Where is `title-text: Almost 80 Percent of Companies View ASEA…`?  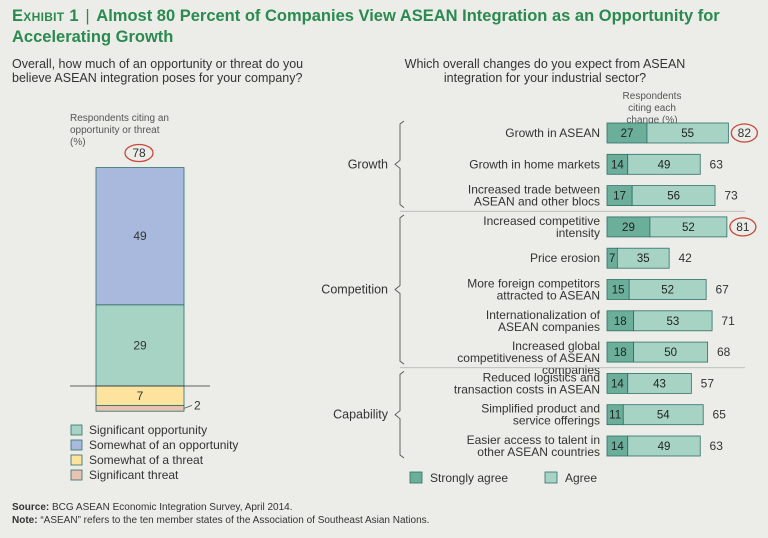
title-text: Almost 80 Percent of Companies View ASEA… is located at coordinates (366, 26).